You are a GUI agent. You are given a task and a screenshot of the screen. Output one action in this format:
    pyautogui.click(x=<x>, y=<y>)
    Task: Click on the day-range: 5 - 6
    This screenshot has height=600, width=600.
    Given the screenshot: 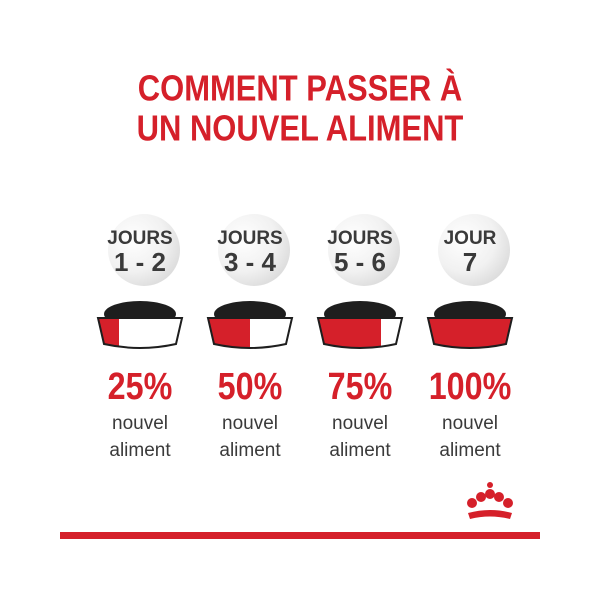 What is the action you would take?
    pyautogui.click(x=360, y=262)
    